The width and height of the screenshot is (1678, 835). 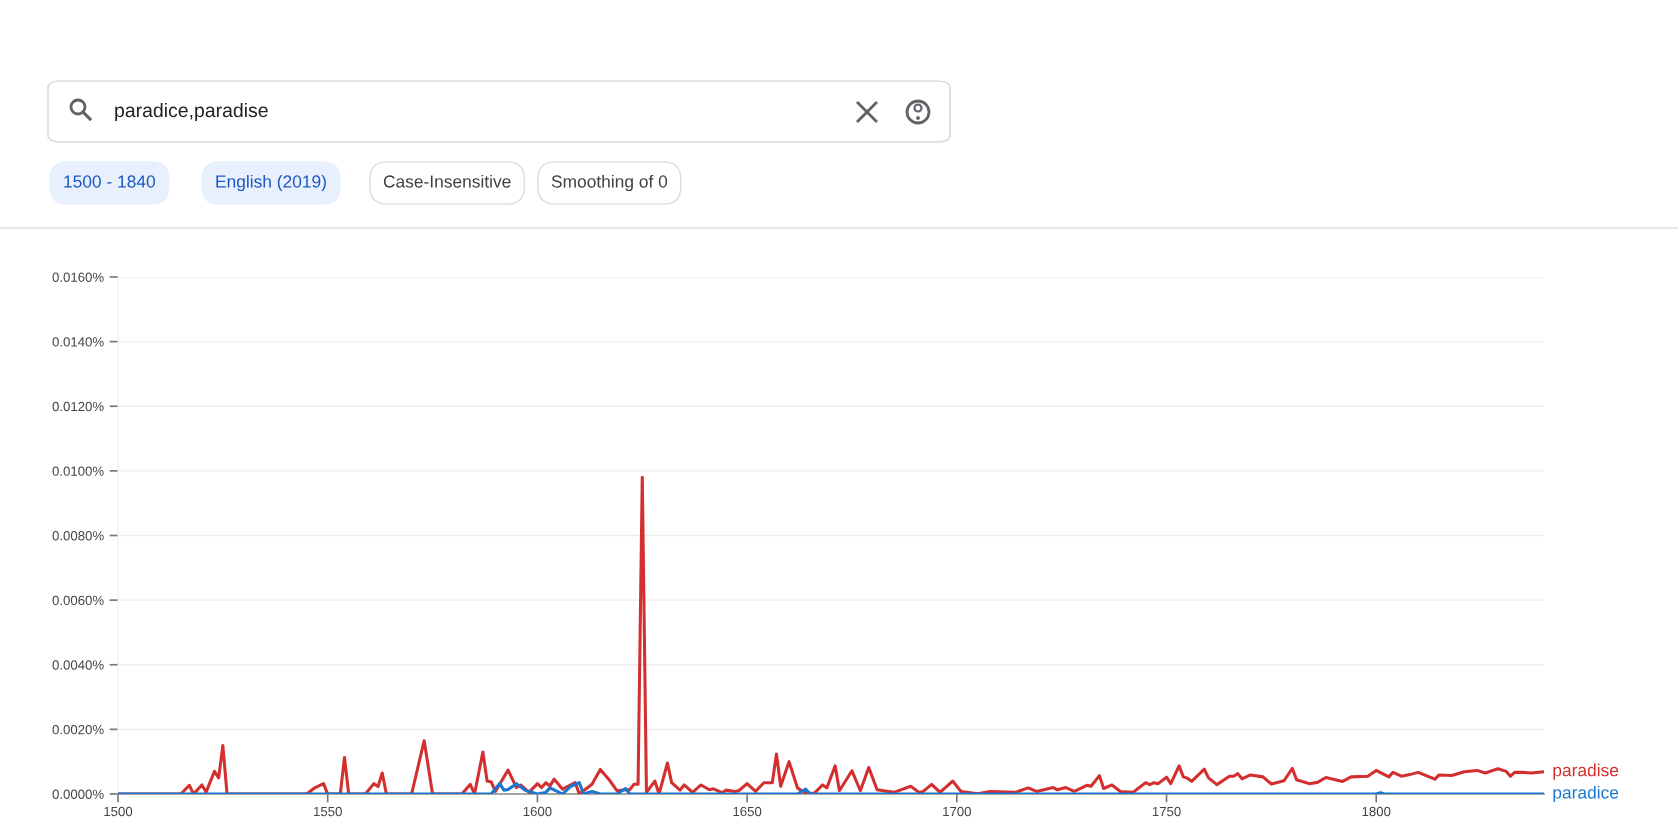 I want to click on y-tick-label: 0.0020%, so click(x=78, y=729).